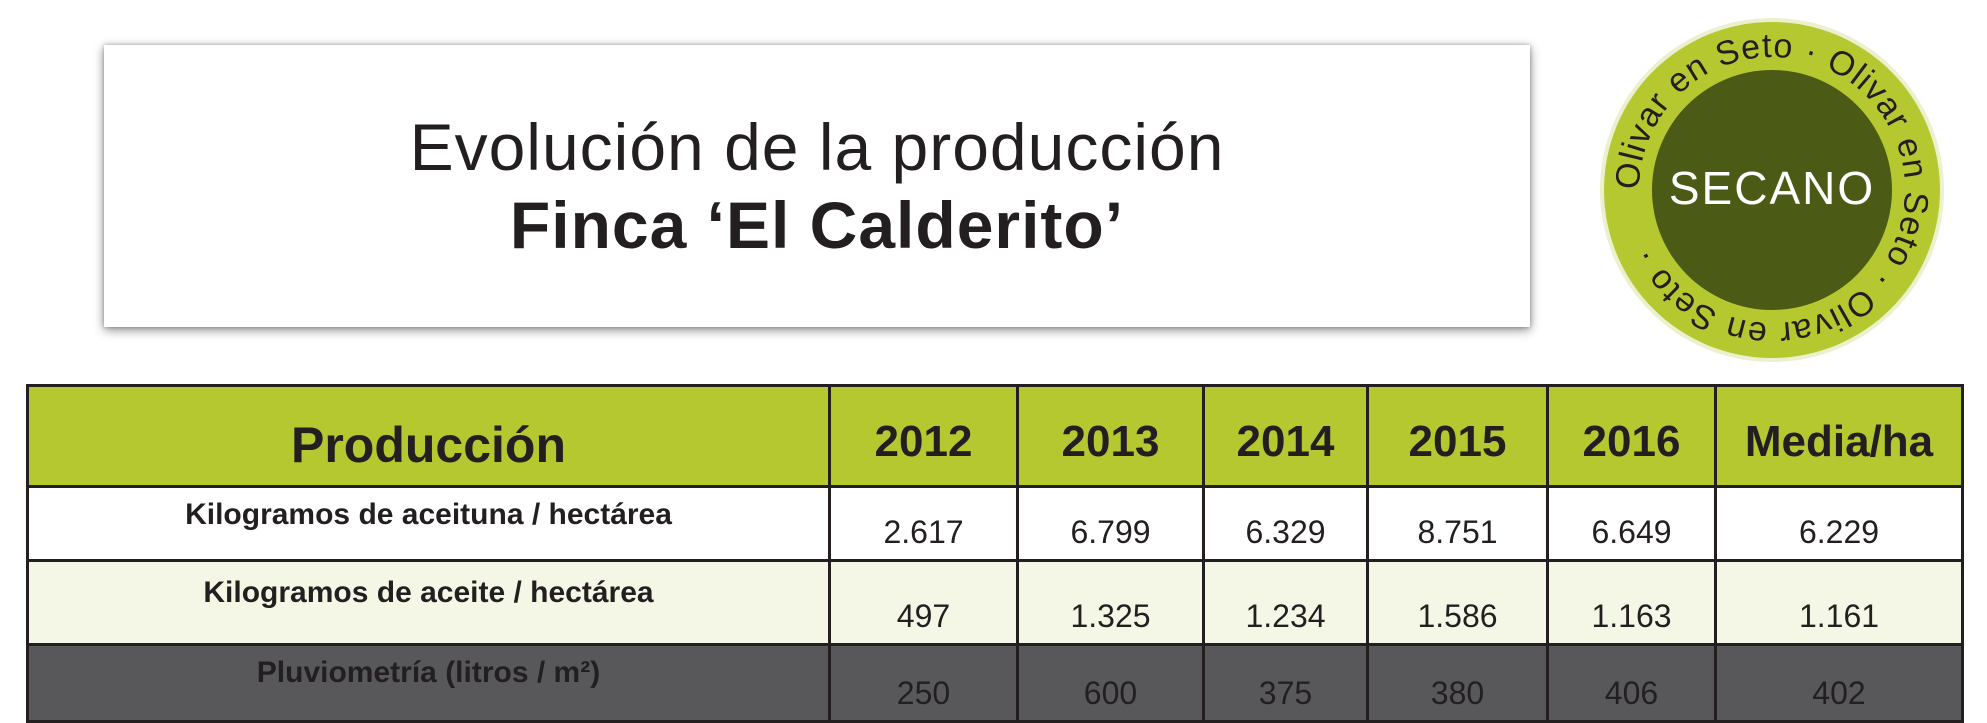 The image size is (1987, 723). What do you see at coordinates (1457, 683) in the screenshot?
I see `table-cell: 380` at bounding box center [1457, 683].